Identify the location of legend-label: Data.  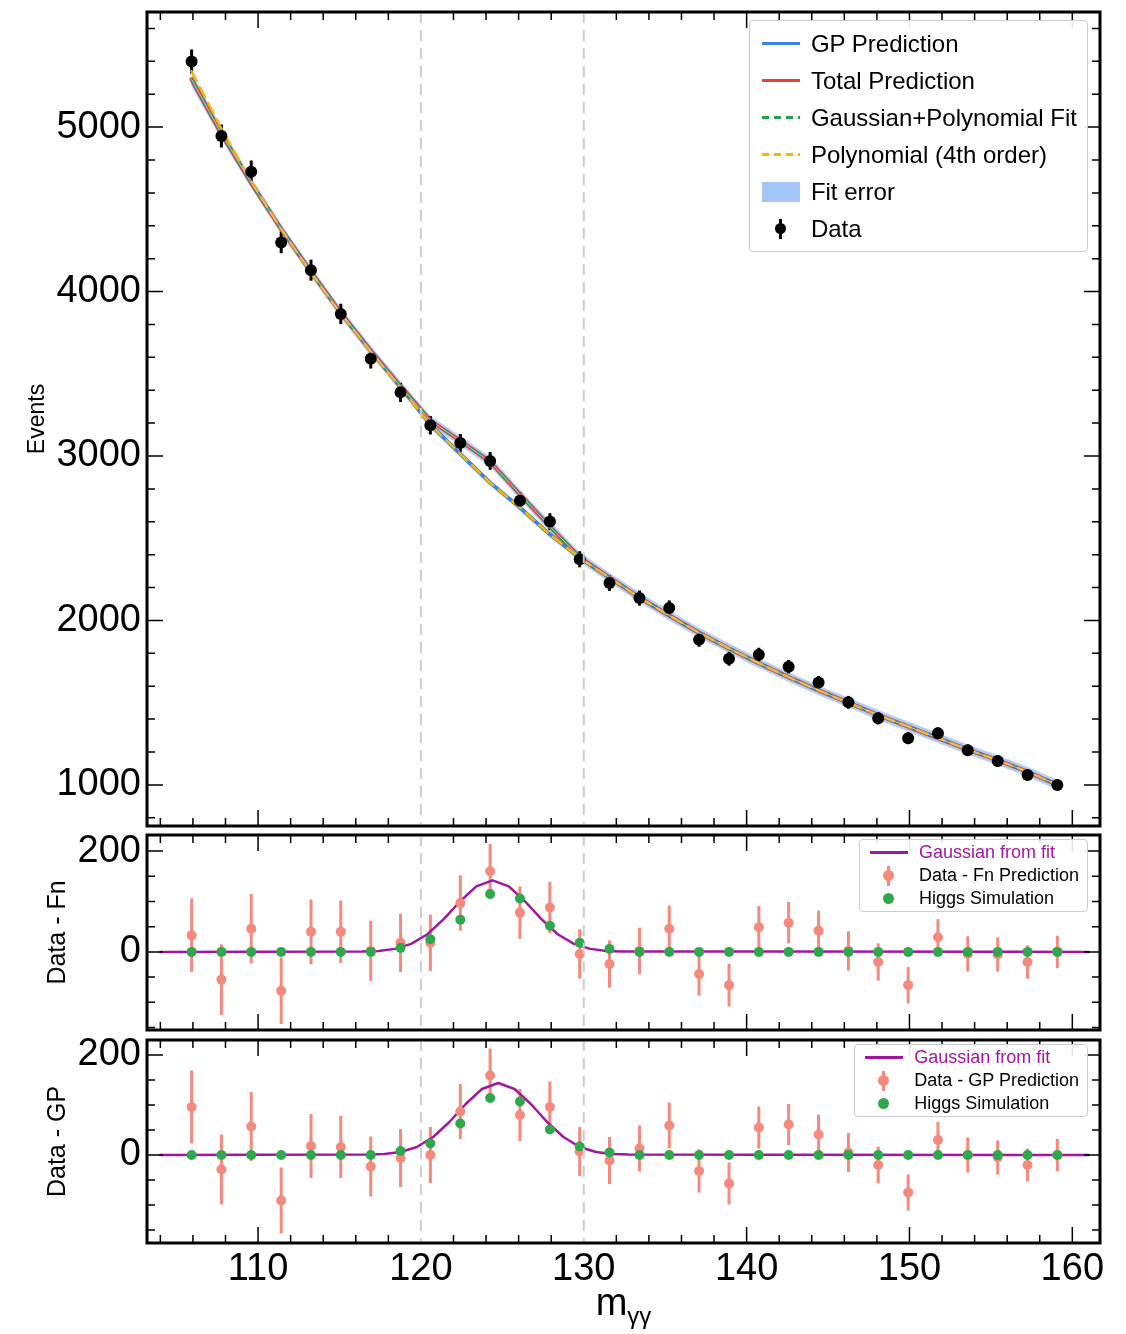
(836, 228).